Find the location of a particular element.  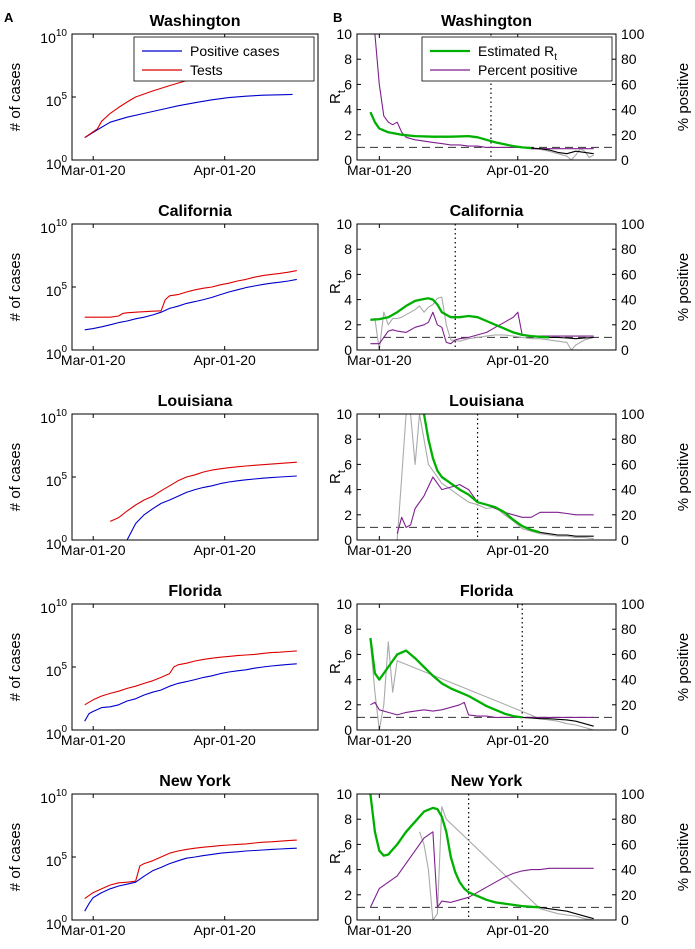

chart-title: New York is located at coordinates (195, 781).